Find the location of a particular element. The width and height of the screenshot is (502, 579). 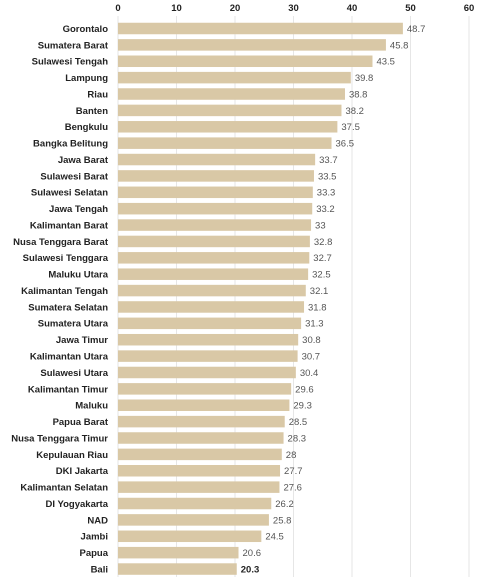

value-label-24: 28.5 is located at coordinates (298, 422).